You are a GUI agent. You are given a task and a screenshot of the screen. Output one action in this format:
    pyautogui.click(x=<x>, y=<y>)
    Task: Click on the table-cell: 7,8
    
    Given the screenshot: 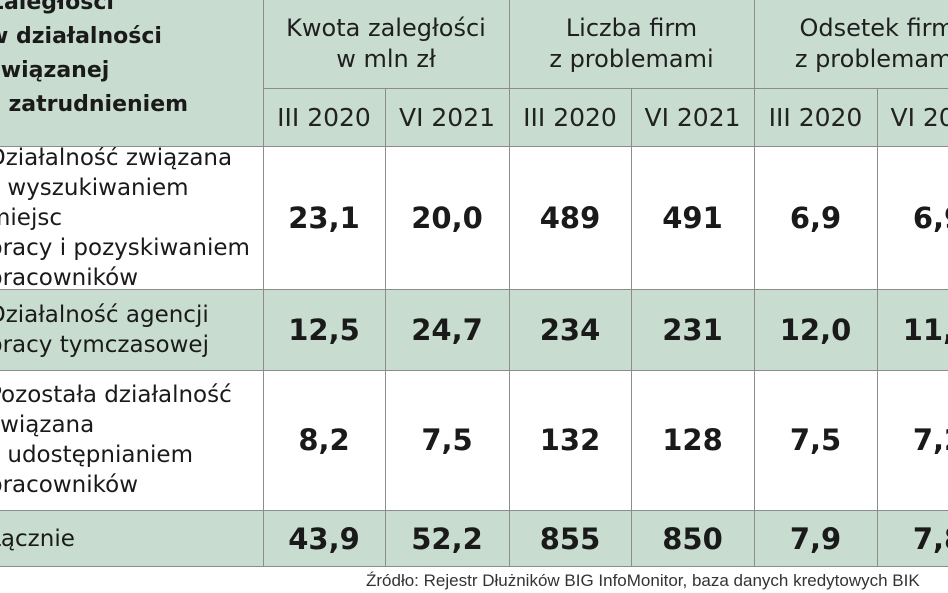 What is the action you would take?
    pyautogui.click(x=930, y=538)
    